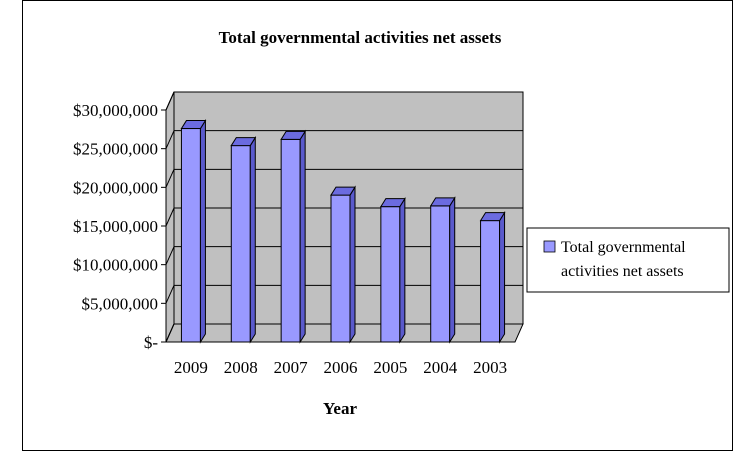 Image resolution: width=734 pixels, height=452 pixels. I want to click on y-tick-label: $30,000,000, so click(115, 110).